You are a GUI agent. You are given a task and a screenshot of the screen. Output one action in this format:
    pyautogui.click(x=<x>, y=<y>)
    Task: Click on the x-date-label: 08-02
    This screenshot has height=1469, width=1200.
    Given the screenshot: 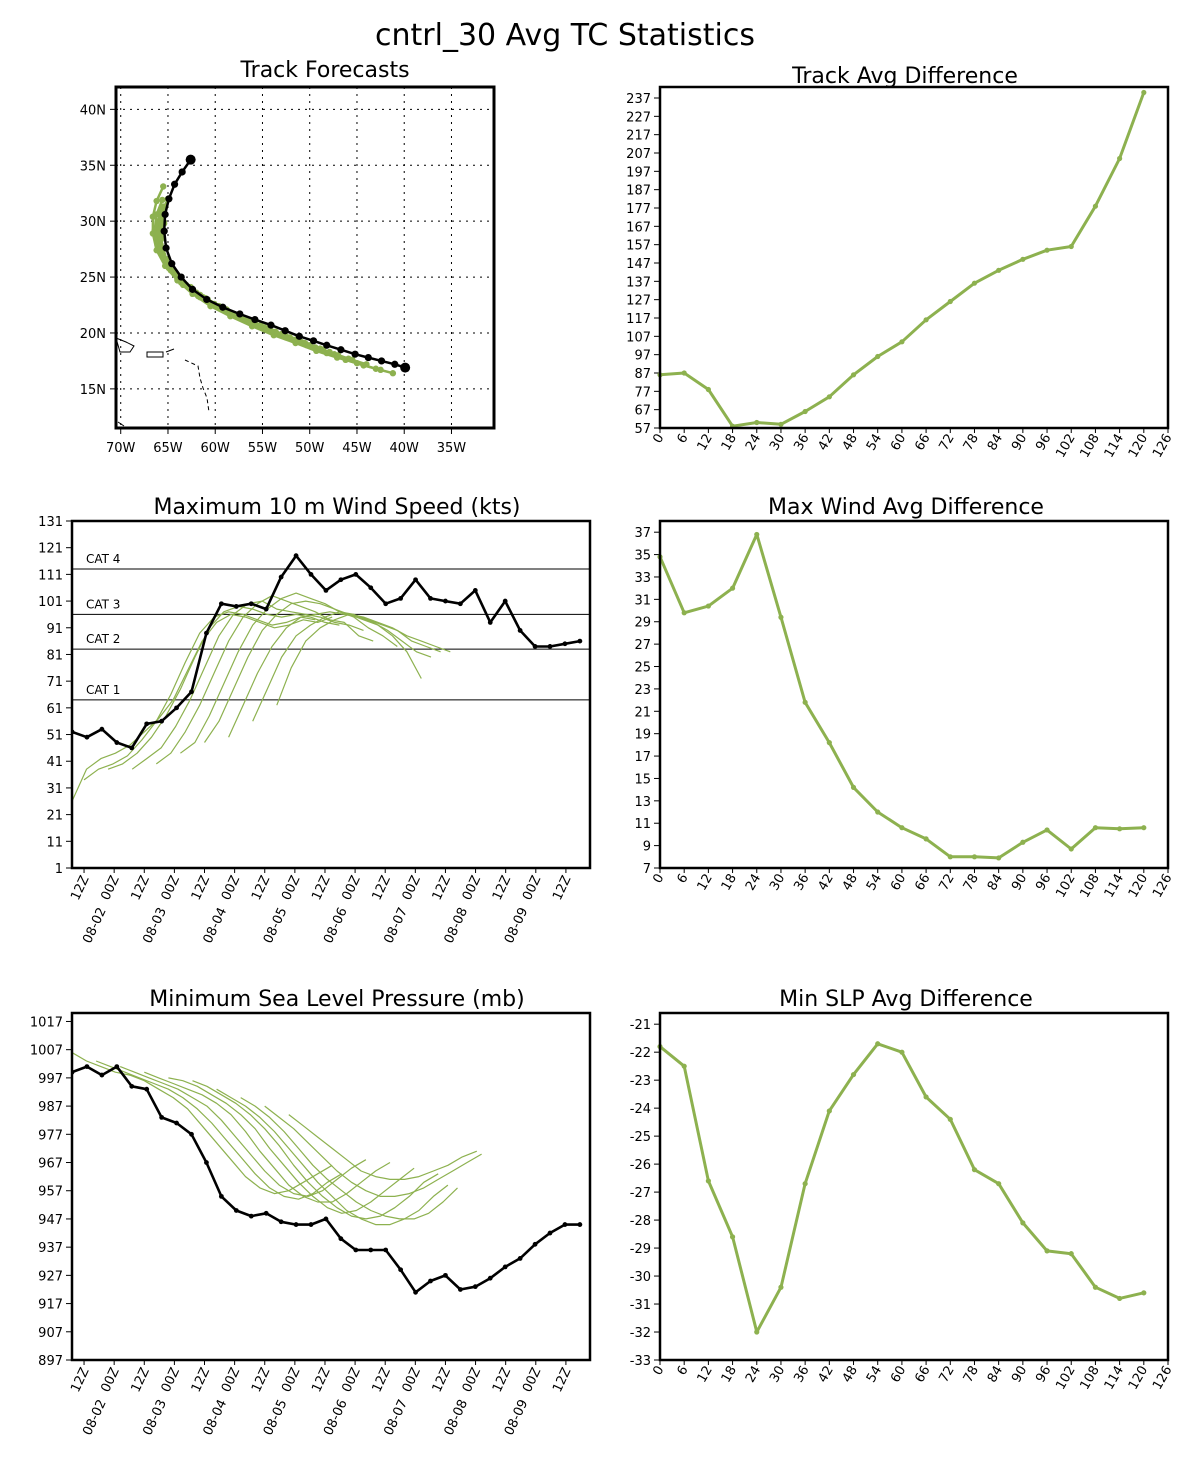 What is the action you would take?
    pyautogui.click(x=95, y=1417)
    